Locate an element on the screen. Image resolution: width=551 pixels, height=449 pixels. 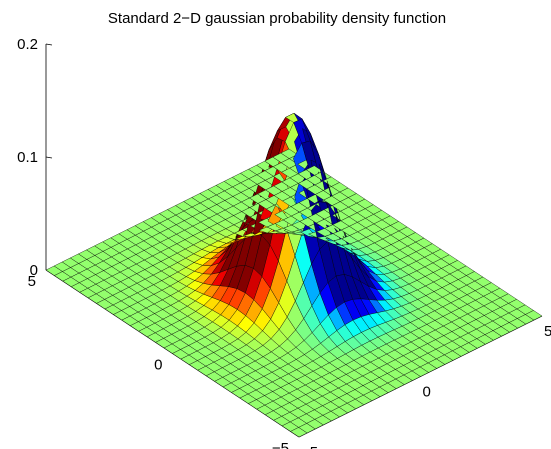
y-tick-label-1: 0 is located at coordinates (158, 365).